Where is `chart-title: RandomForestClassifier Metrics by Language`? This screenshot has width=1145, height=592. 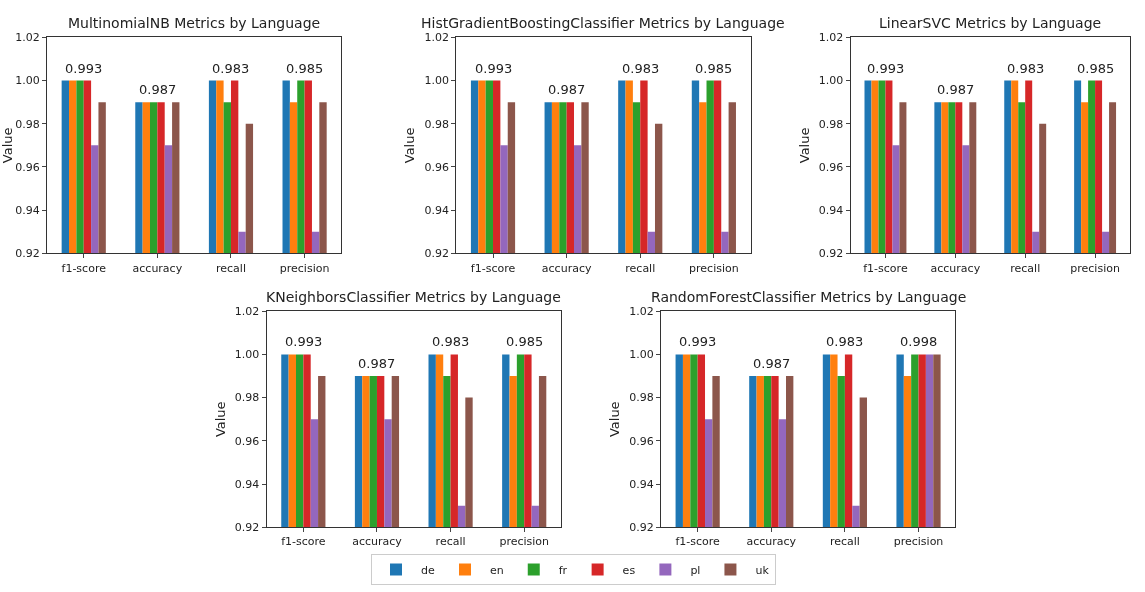
chart-title: RandomForestClassifier Metrics by Language is located at coordinates (809, 297).